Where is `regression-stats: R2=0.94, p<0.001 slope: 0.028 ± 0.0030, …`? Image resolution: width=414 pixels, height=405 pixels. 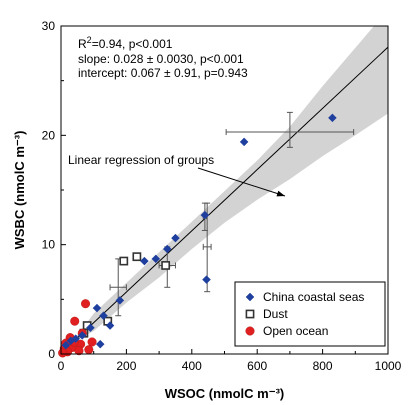 regression-stats: R2=0.94, p<0.001 slope: 0.028 ± 0.0030, … is located at coordinates (163, 57).